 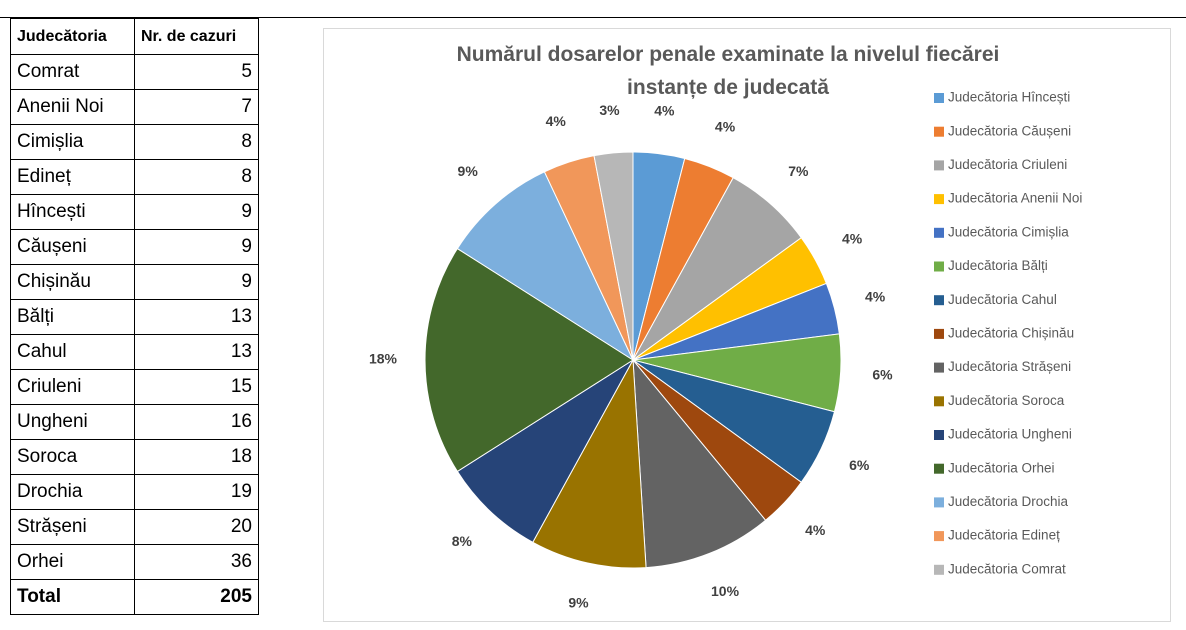 I want to click on legend-label: Judecătoria Bălți, so click(x=998, y=265).